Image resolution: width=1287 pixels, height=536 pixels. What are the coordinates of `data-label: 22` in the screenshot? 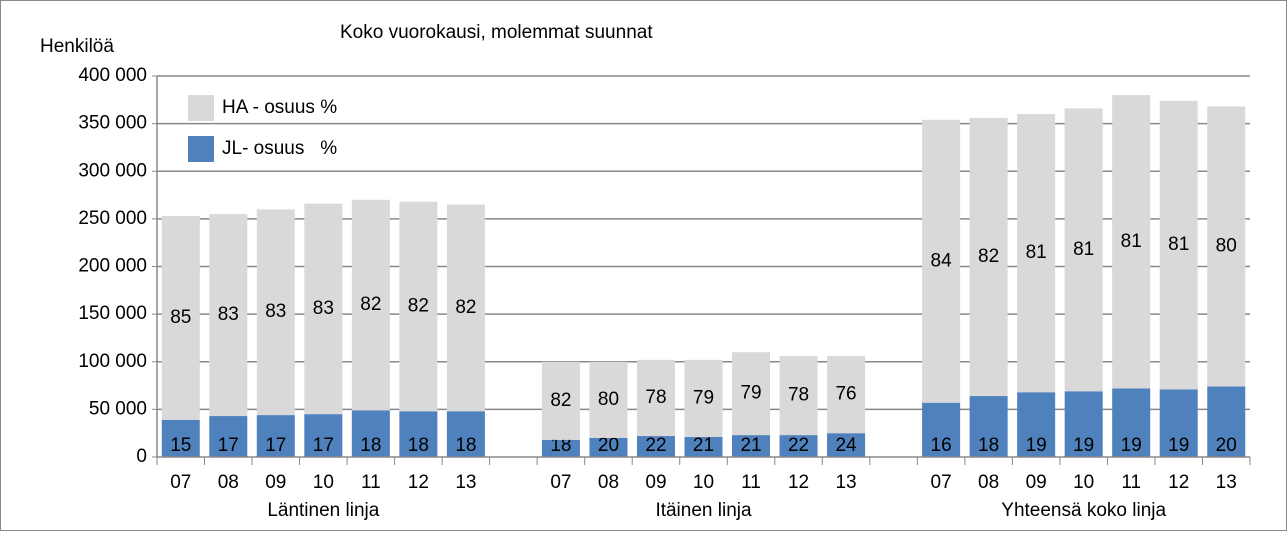 It's located at (655, 445).